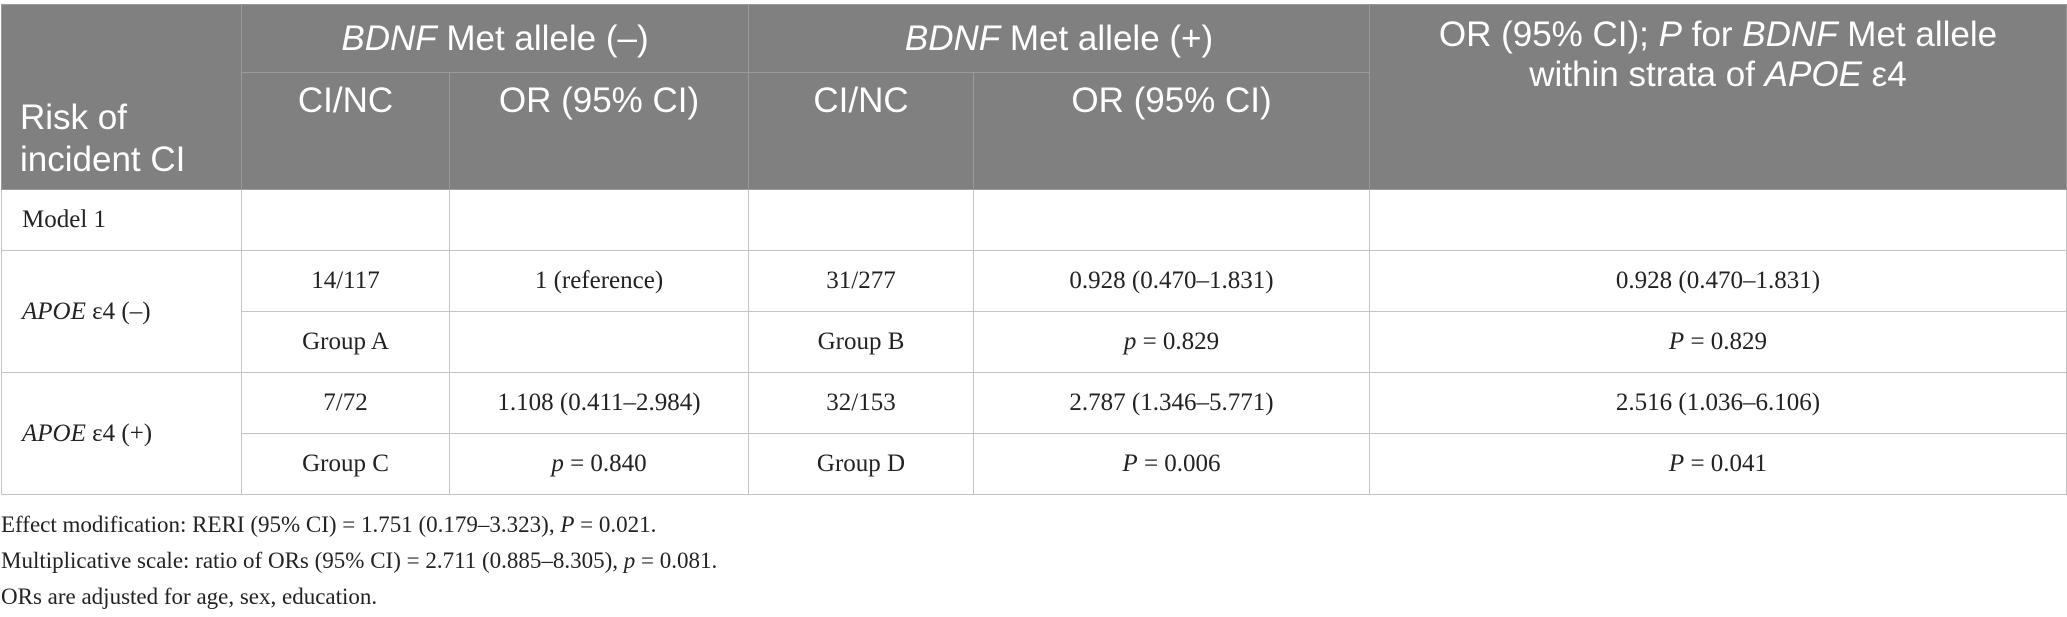 This screenshot has height=617, width=2067. What do you see at coordinates (345, 131) in the screenshot?
I see `cinc-neg-header: CI/NC` at bounding box center [345, 131].